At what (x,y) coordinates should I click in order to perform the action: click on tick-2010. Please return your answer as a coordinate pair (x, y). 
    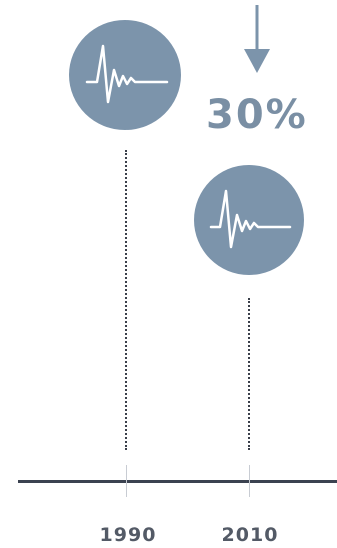
    Looking at the image, I should click on (249, 481).